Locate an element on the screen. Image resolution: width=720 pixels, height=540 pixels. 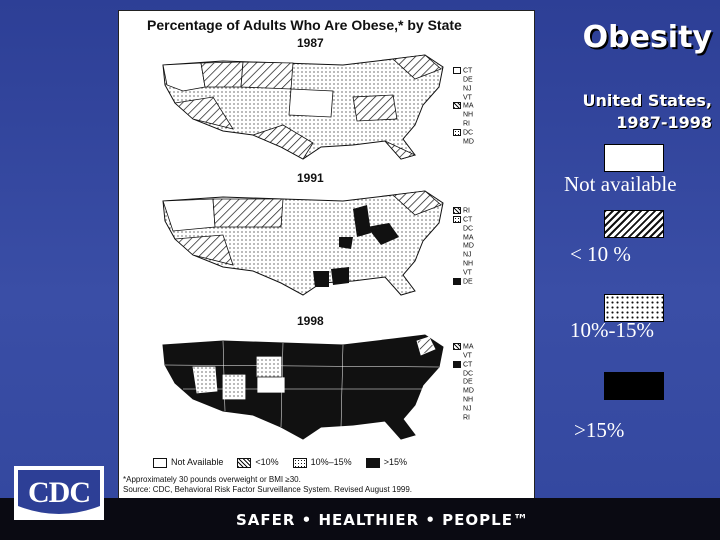
cdc-logo: CDC is located at coordinates (59, 493).